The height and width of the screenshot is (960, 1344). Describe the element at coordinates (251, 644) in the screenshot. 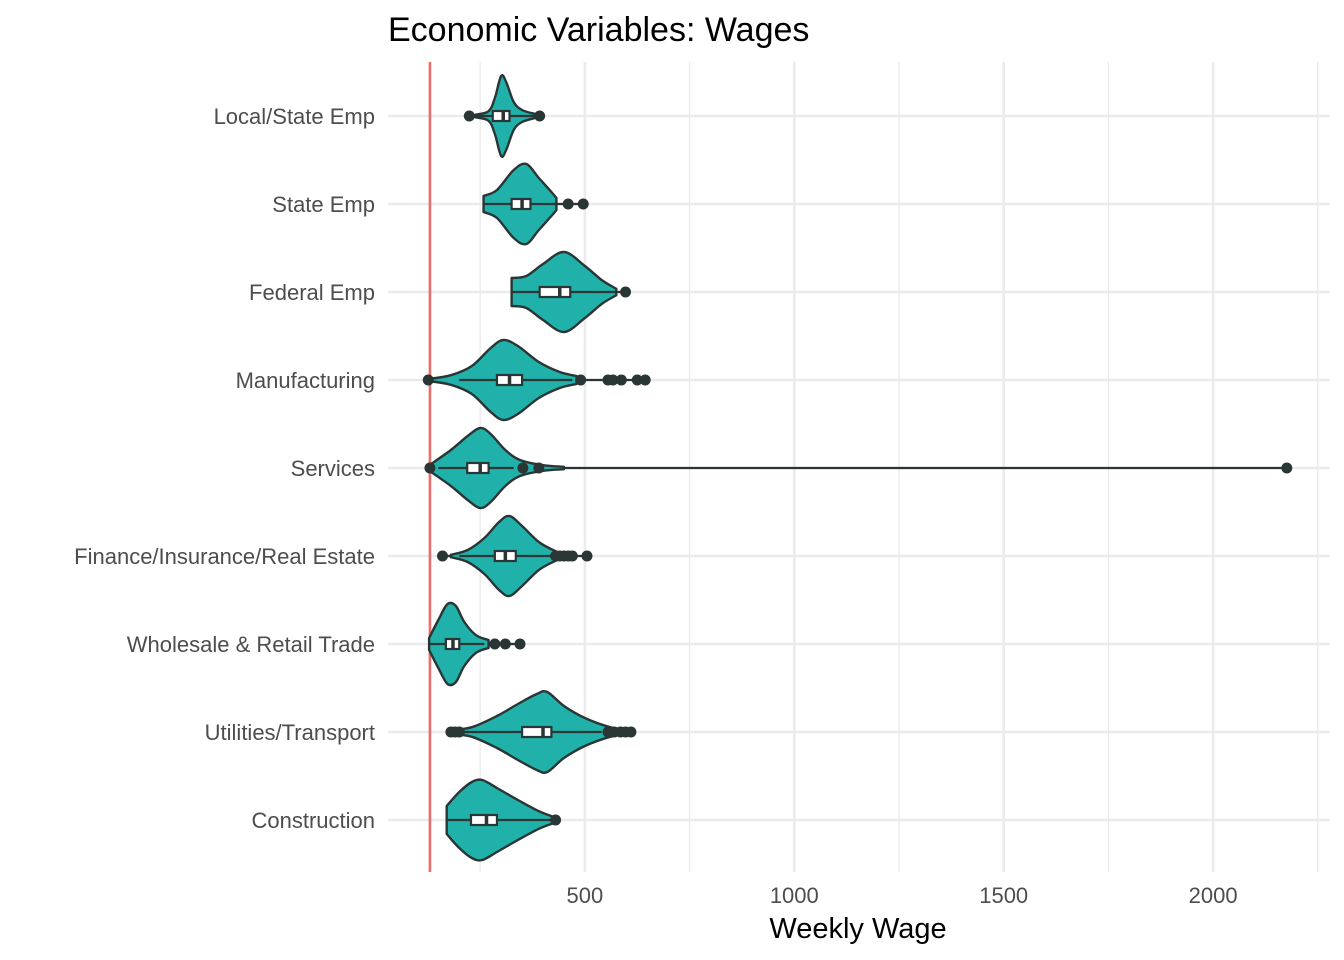

I see `y-tick-label: Wholesale & Retail Trade` at that location.